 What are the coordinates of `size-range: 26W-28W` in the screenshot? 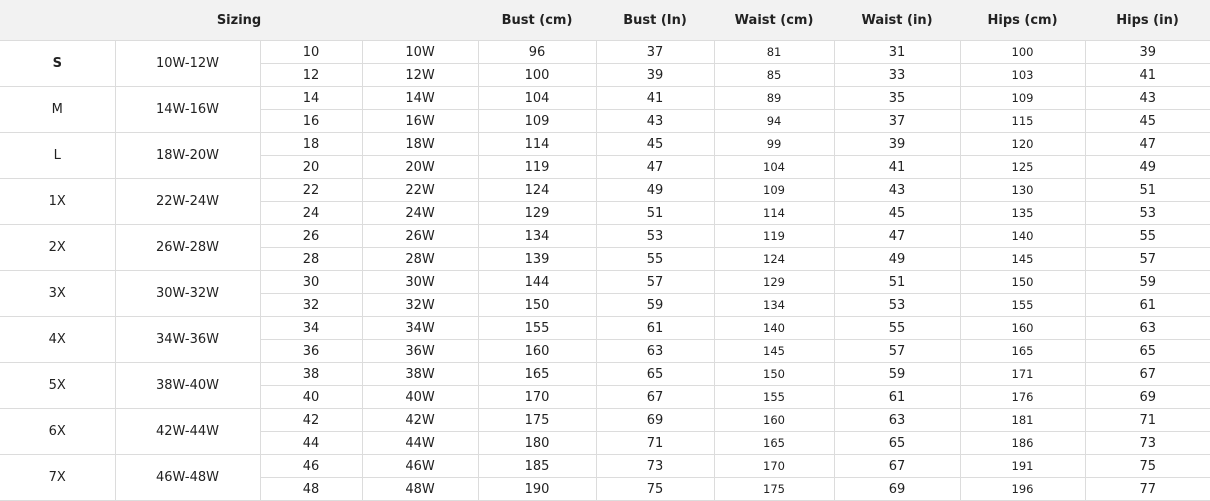 It's located at (187, 247).